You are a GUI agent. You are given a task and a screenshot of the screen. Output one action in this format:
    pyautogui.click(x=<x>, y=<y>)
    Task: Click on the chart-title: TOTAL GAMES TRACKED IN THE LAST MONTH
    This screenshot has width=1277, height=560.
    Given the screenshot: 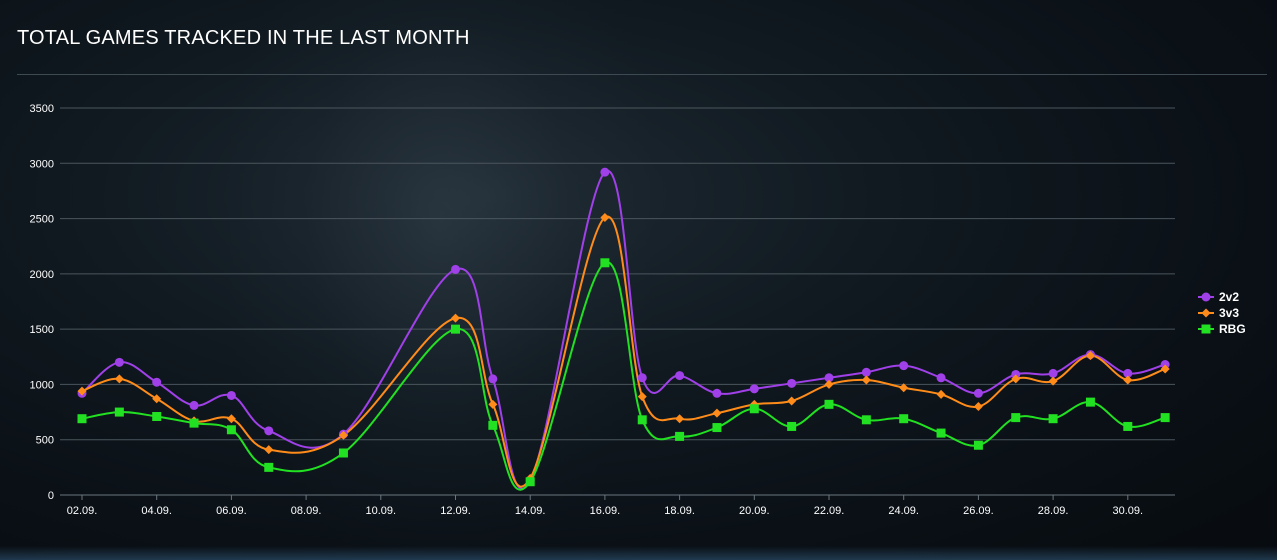 What is the action you would take?
    pyautogui.click(x=243, y=38)
    